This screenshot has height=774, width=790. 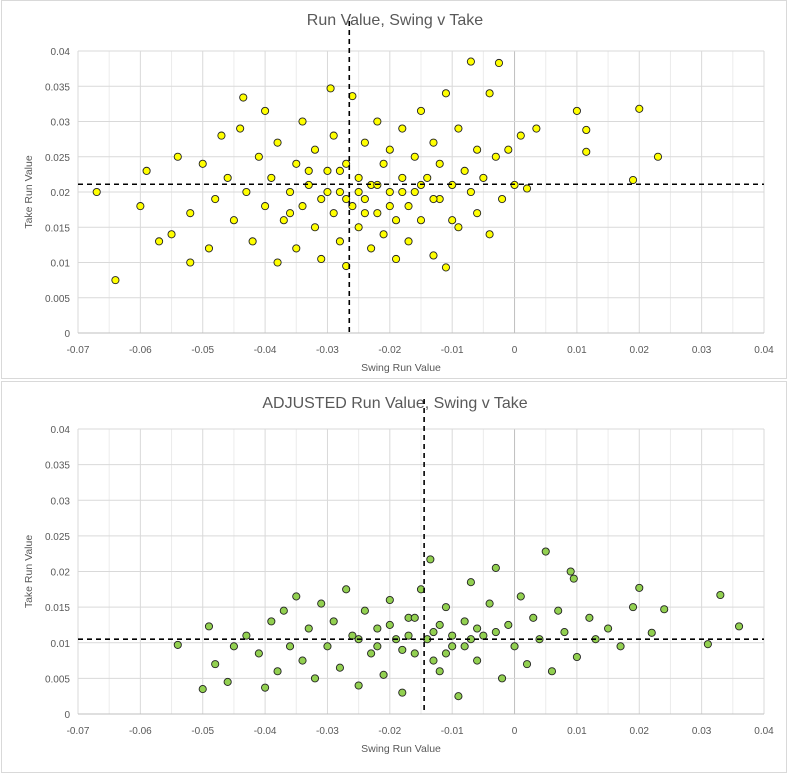 What do you see at coordinates (265, 731) in the screenshot?
I see `x-tick-label: -0.04` at bounding box center [265, 731].